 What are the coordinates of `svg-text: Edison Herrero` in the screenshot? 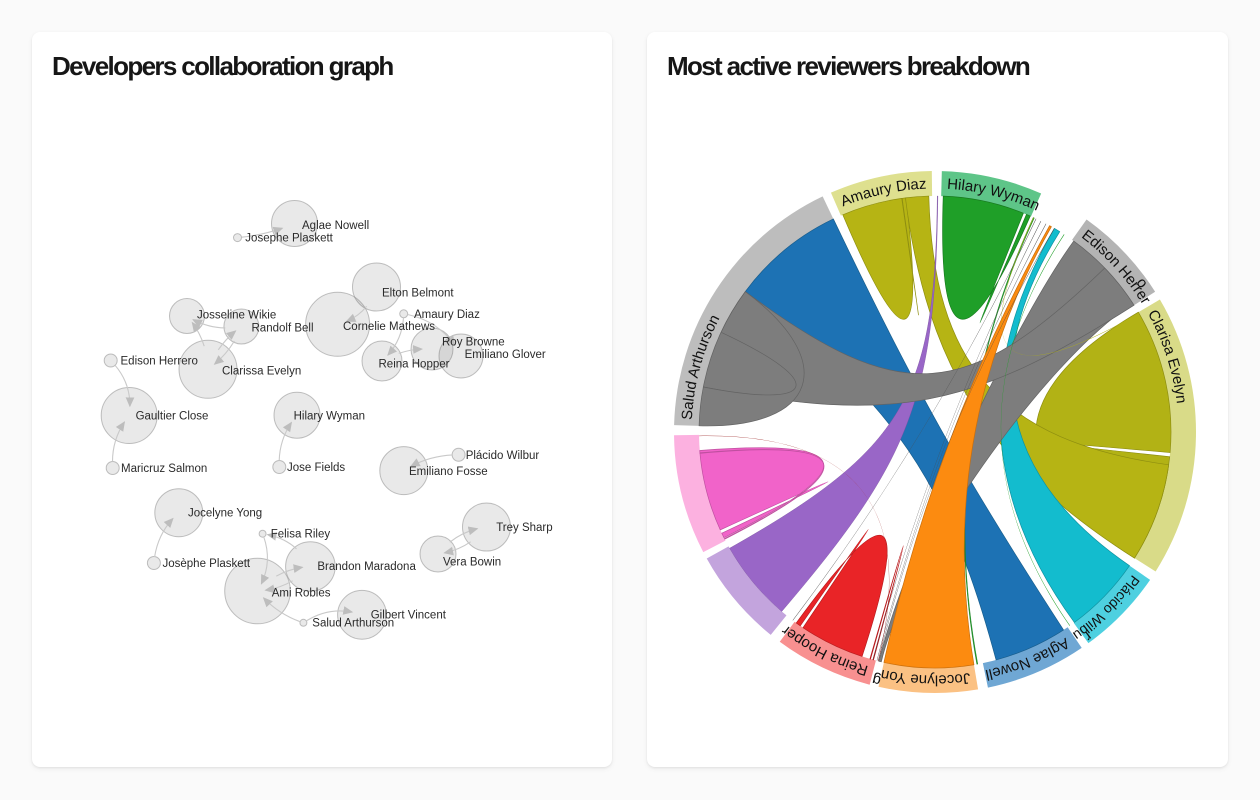 It's located at (159, 362).